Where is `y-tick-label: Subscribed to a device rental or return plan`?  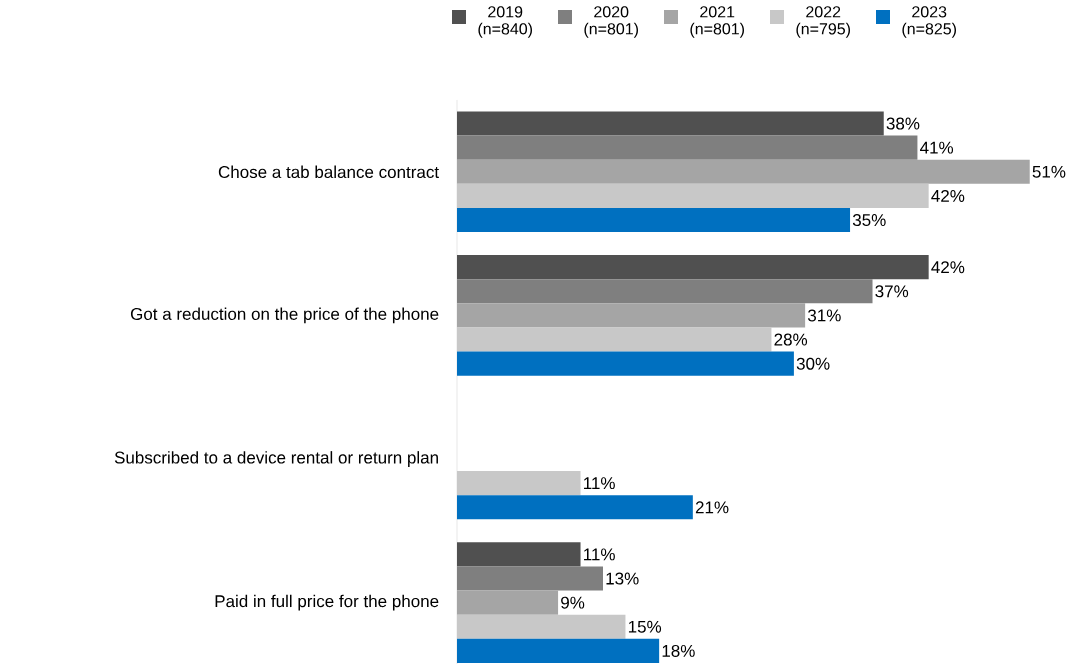 y-tick-label: Subscribed to a device rental or return plan is located at coordinates (276, 459).